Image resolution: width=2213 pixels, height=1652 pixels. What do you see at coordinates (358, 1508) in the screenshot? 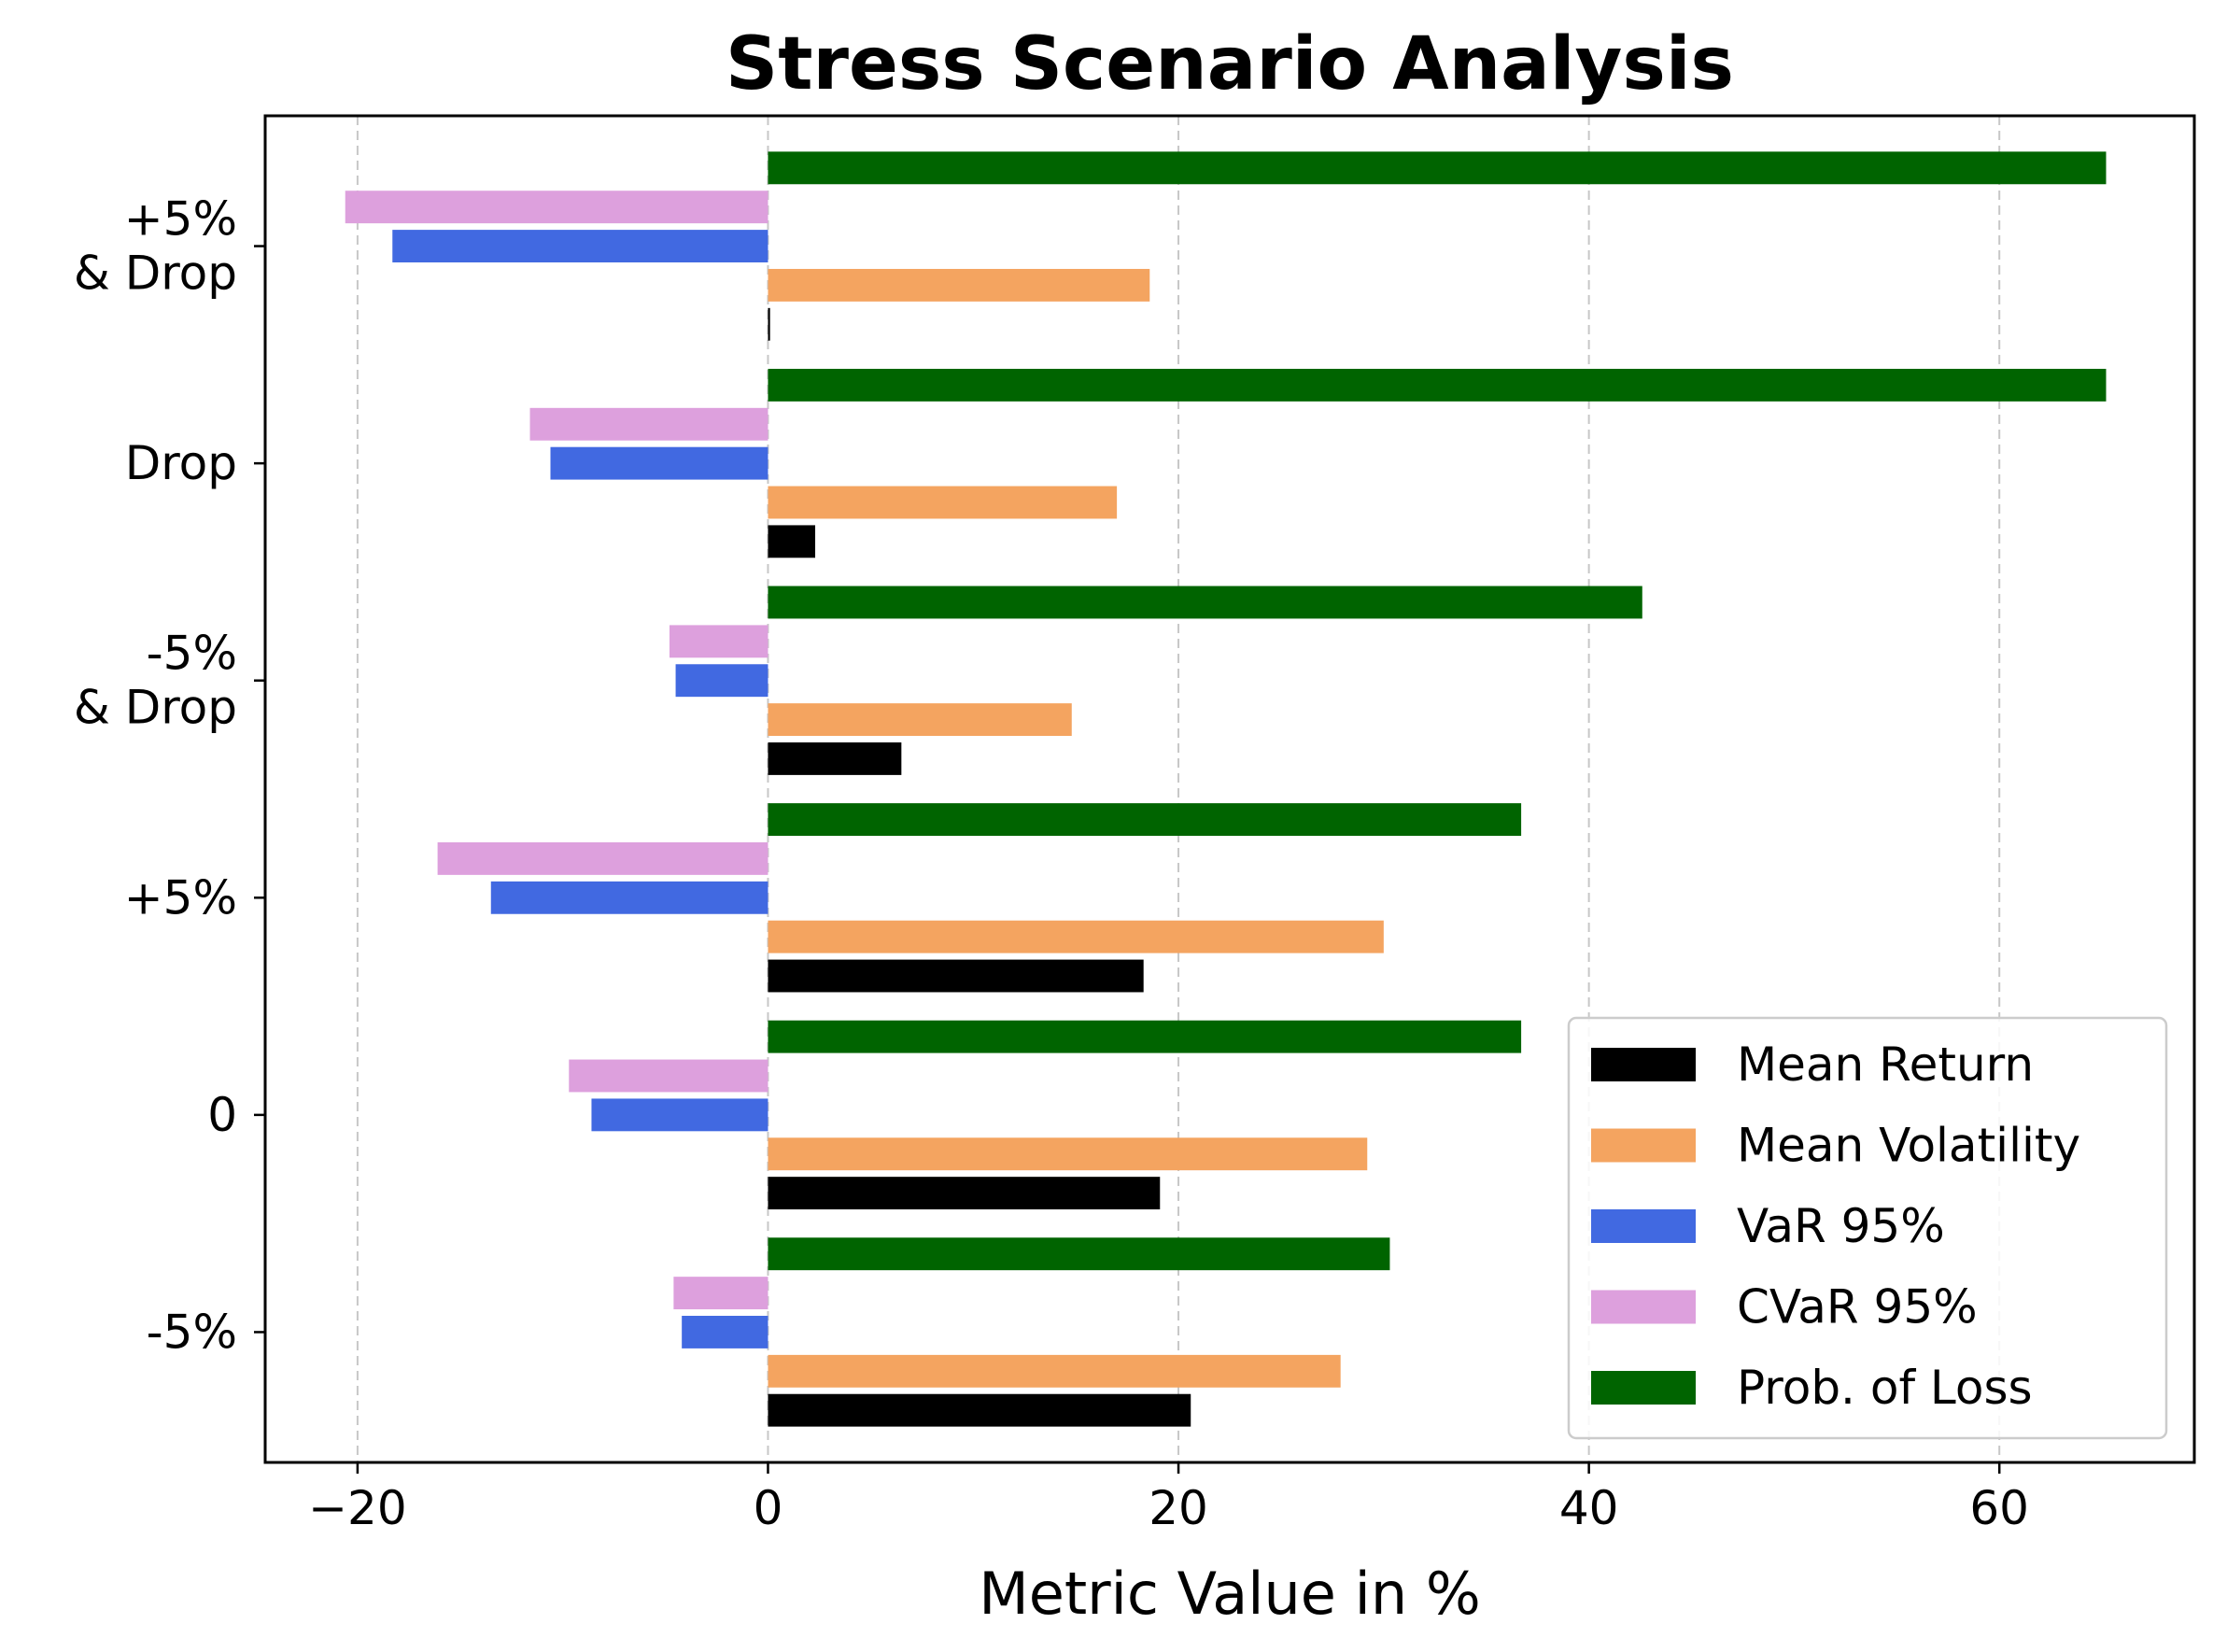
I see `x-tick-label: −20` at bounding box center [358, 1508].